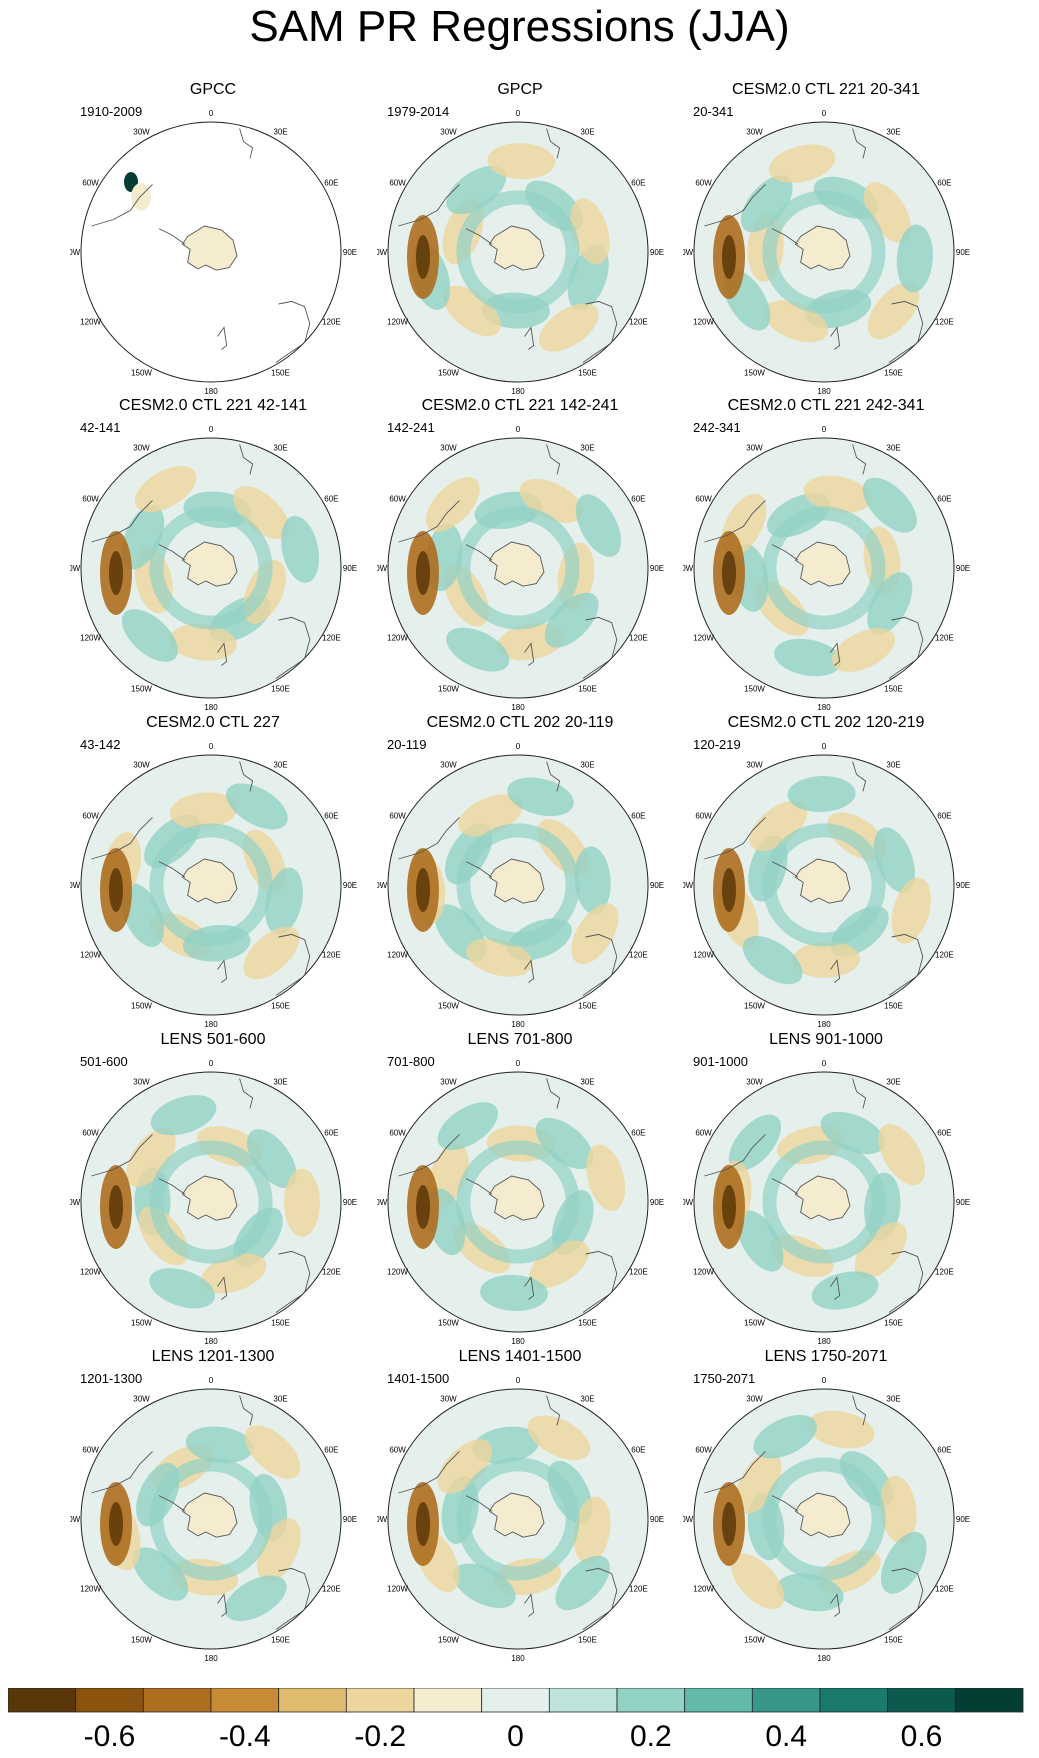 This screenshot has height=1758, width=1039. I want to click on longitude-label: 120E, so click(331, 1272).